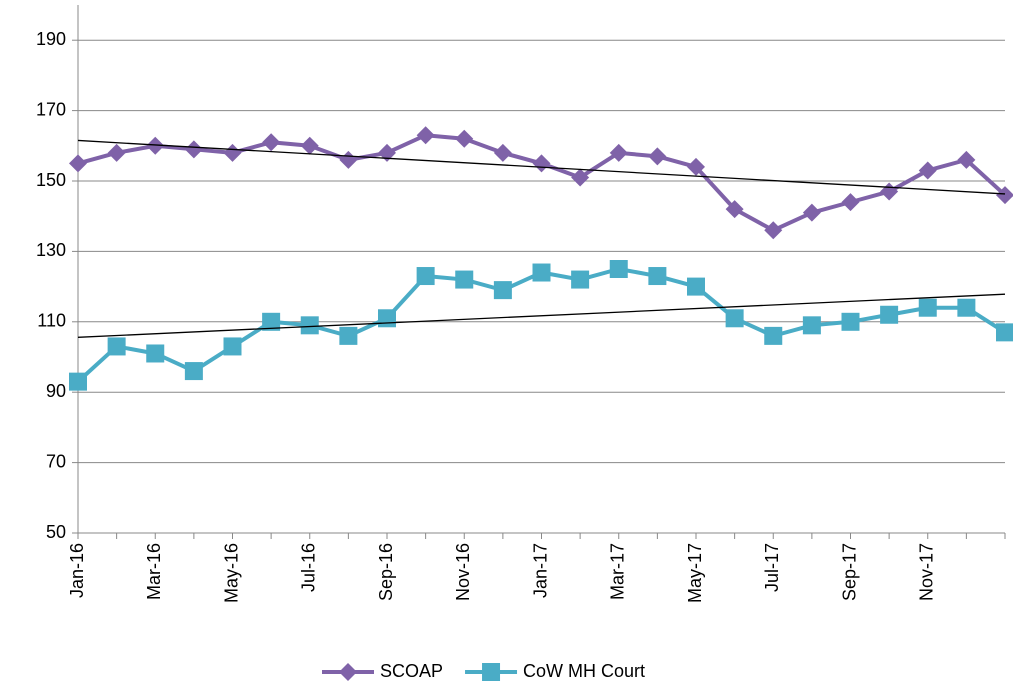 This screenshot has height=688, width=1013. What do you see at coordinates (463, 572) in the screenshot?
I see `x-tick-label: Nov-16` at bounding box center [463, 572].